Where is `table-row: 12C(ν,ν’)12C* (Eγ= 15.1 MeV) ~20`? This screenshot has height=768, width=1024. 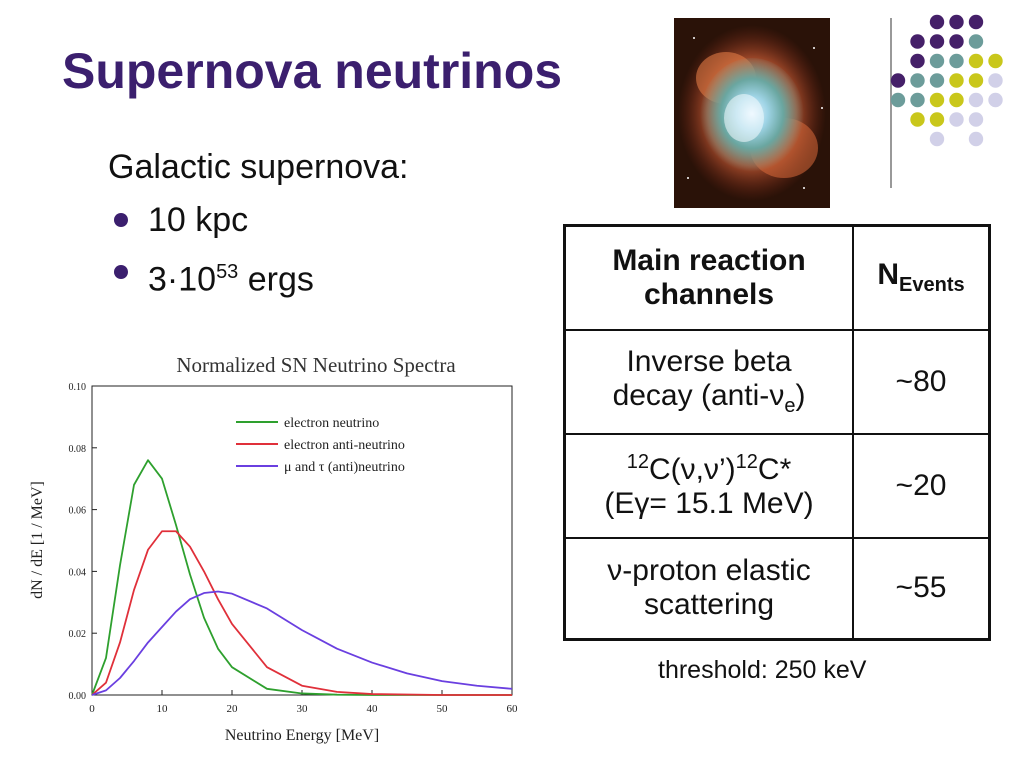 table-row: 12C(ν,ν’)12C* (Eγ= 15.1 MeV) ~20 is located at coordinates (777, 485).